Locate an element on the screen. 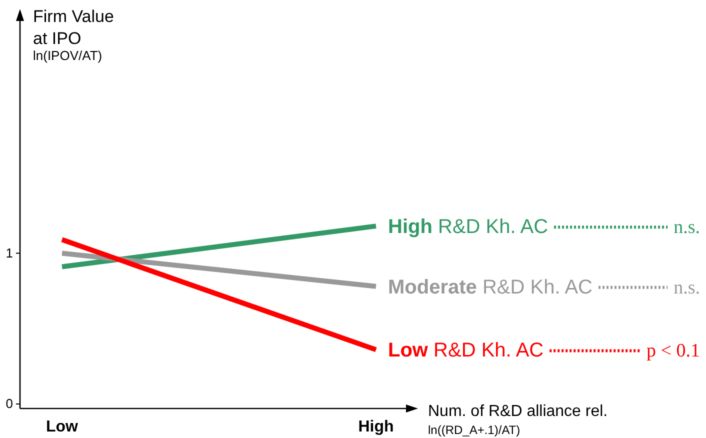  x-tick-label: High is located at coordinates (376, 427).